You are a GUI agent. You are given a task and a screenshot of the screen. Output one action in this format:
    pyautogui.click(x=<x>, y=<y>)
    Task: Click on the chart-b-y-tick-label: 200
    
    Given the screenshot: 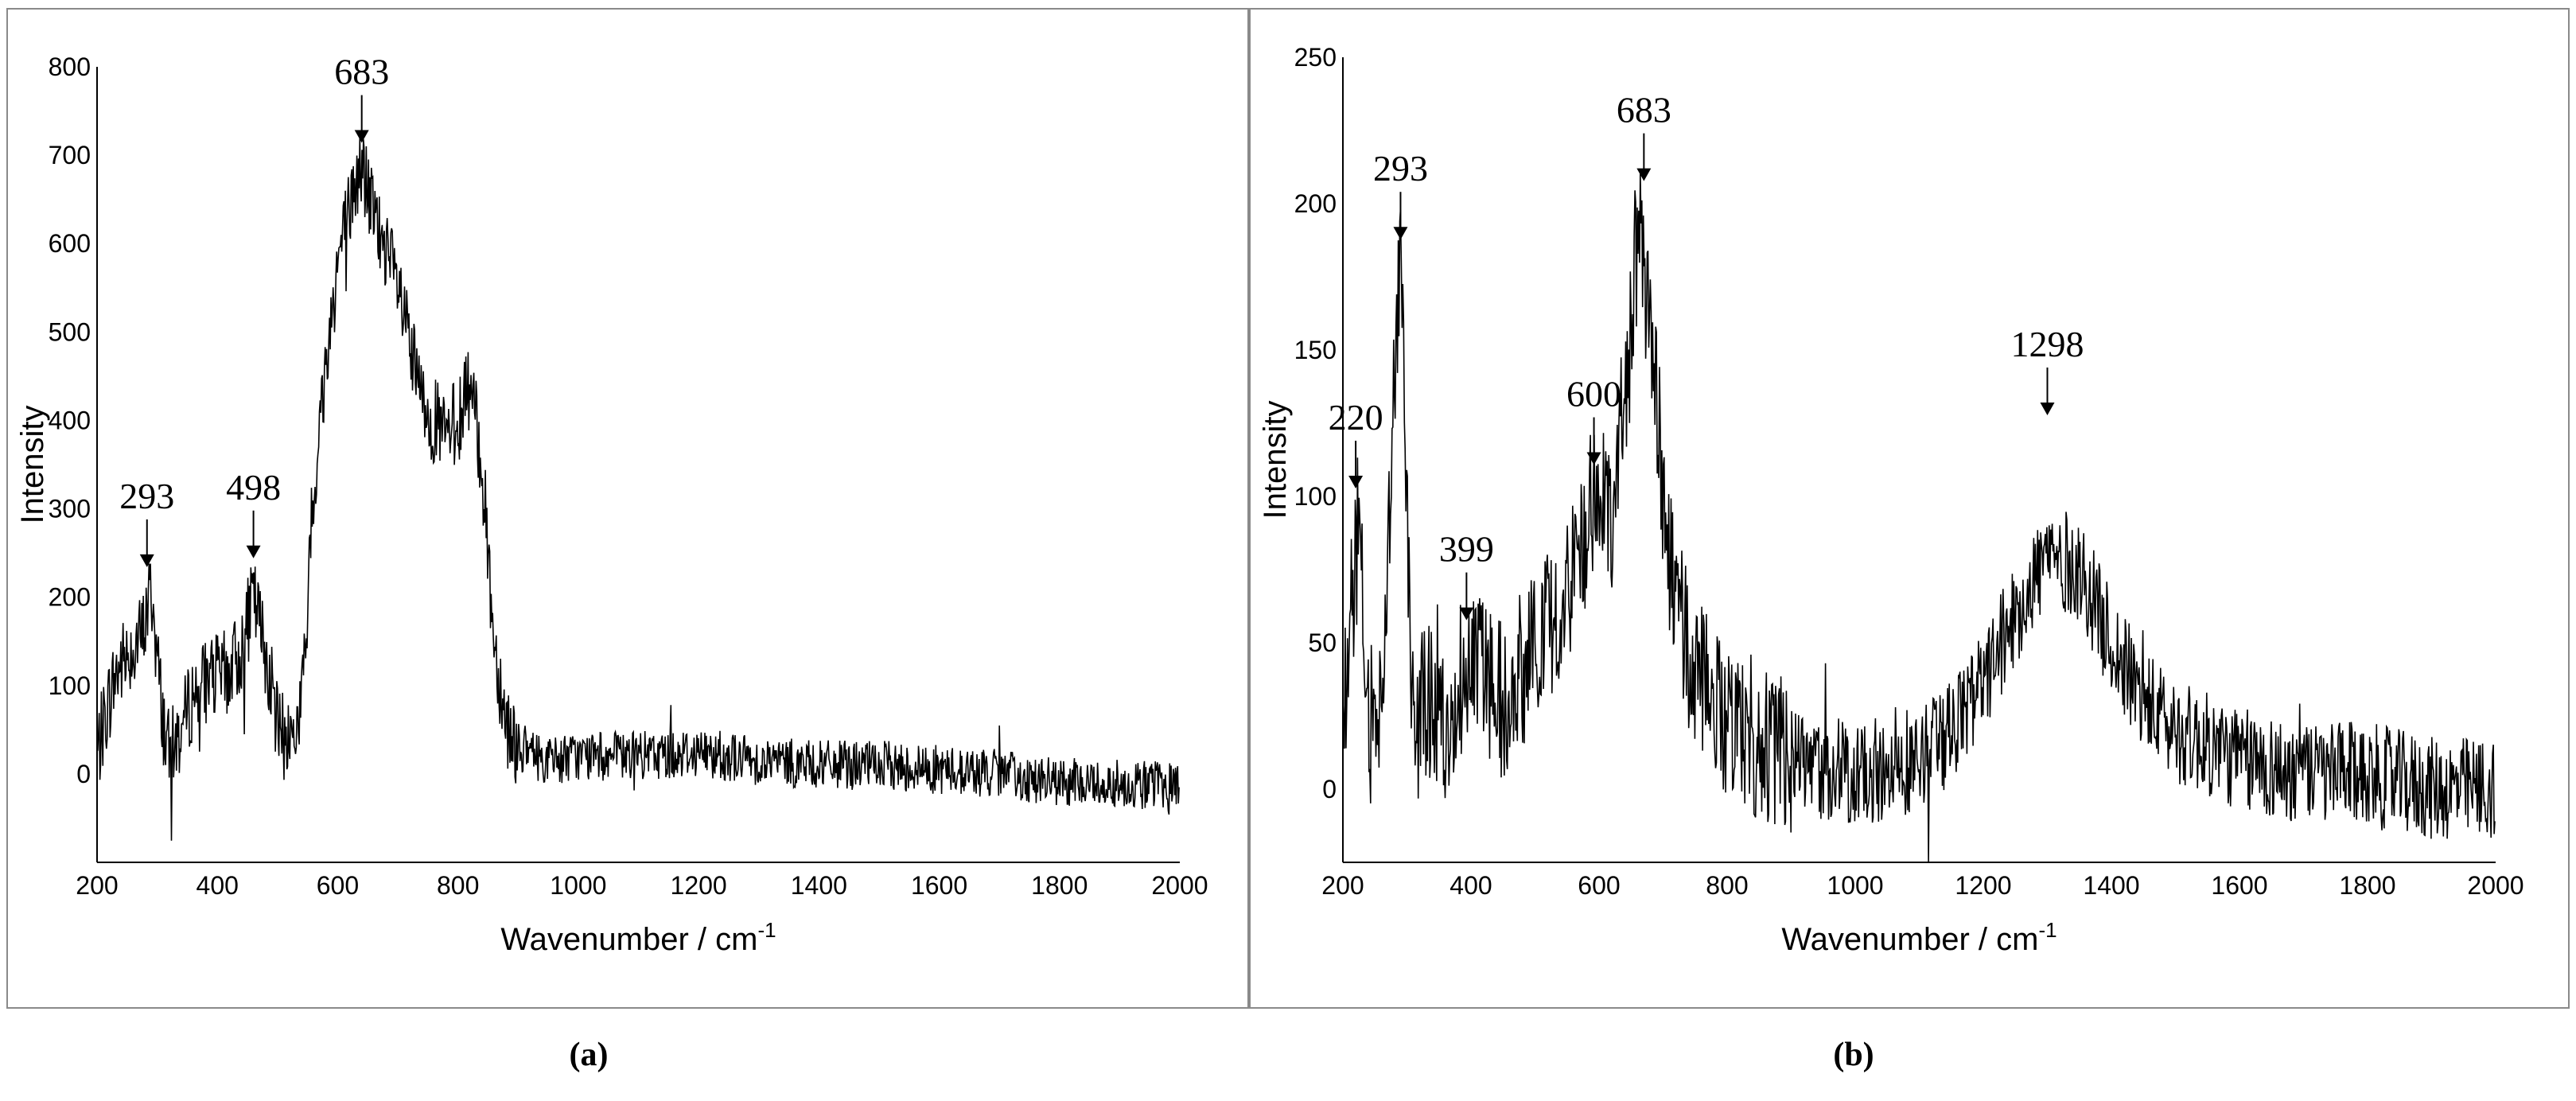 What is the action you would take?
    pyautogui.click(x=1316, y=203)
    